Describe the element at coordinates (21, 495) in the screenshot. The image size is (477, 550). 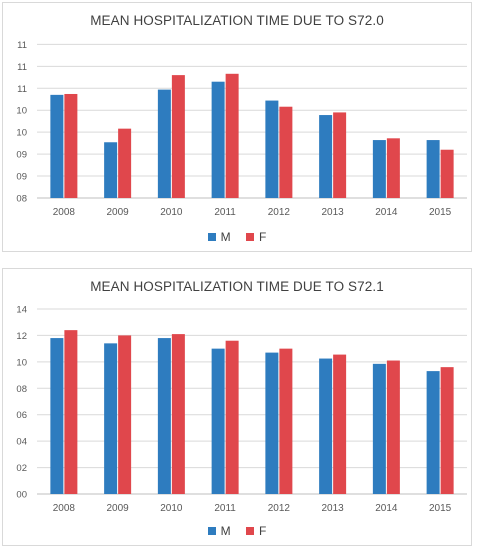
I see `y-tick-label: 00` at that location.